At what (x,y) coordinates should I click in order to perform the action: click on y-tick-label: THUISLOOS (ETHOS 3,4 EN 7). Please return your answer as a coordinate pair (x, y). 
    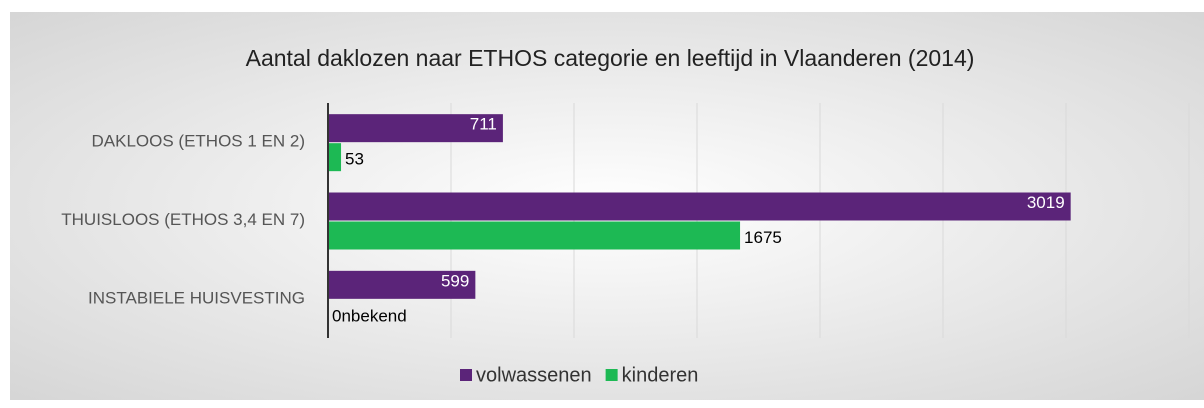
    Looking at the image, I should click on (183, 219).